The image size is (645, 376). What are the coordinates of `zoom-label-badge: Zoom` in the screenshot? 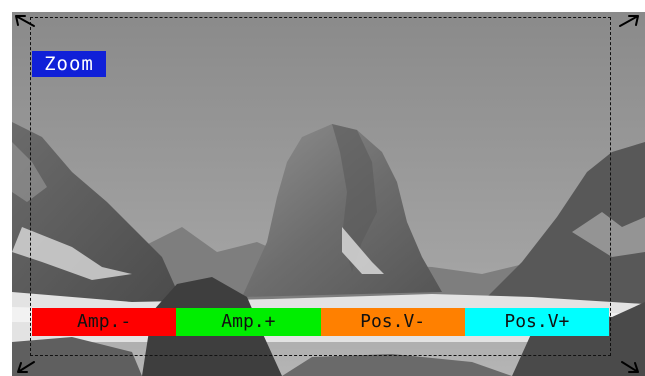 It's located at (69, 64).